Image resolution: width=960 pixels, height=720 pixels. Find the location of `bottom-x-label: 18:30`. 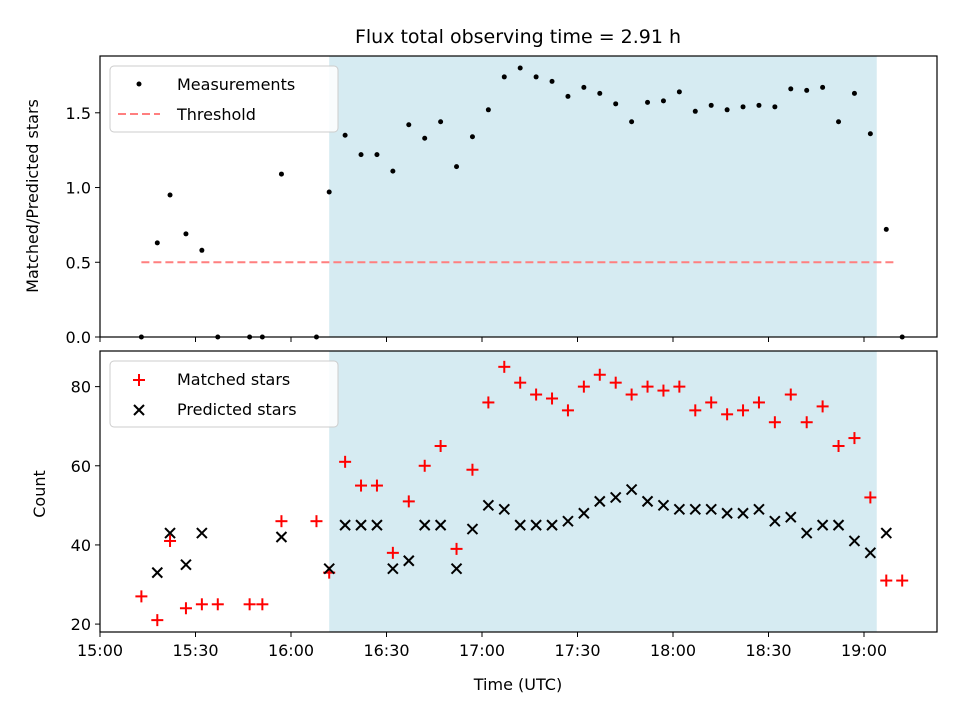

bottom-x-label: 18:30 is located at coordinates (768, 650).